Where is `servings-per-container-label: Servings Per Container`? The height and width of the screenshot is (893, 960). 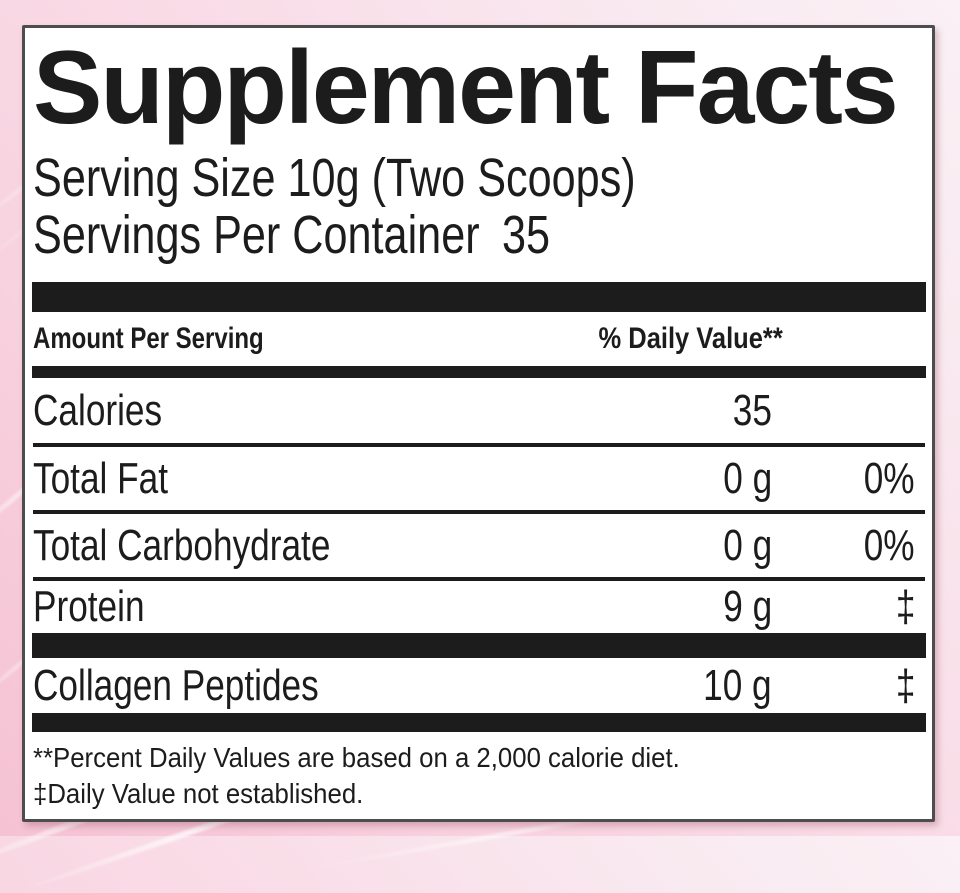
servings-per-container-label: Servings Per Container is located at coordinates (256, 235).